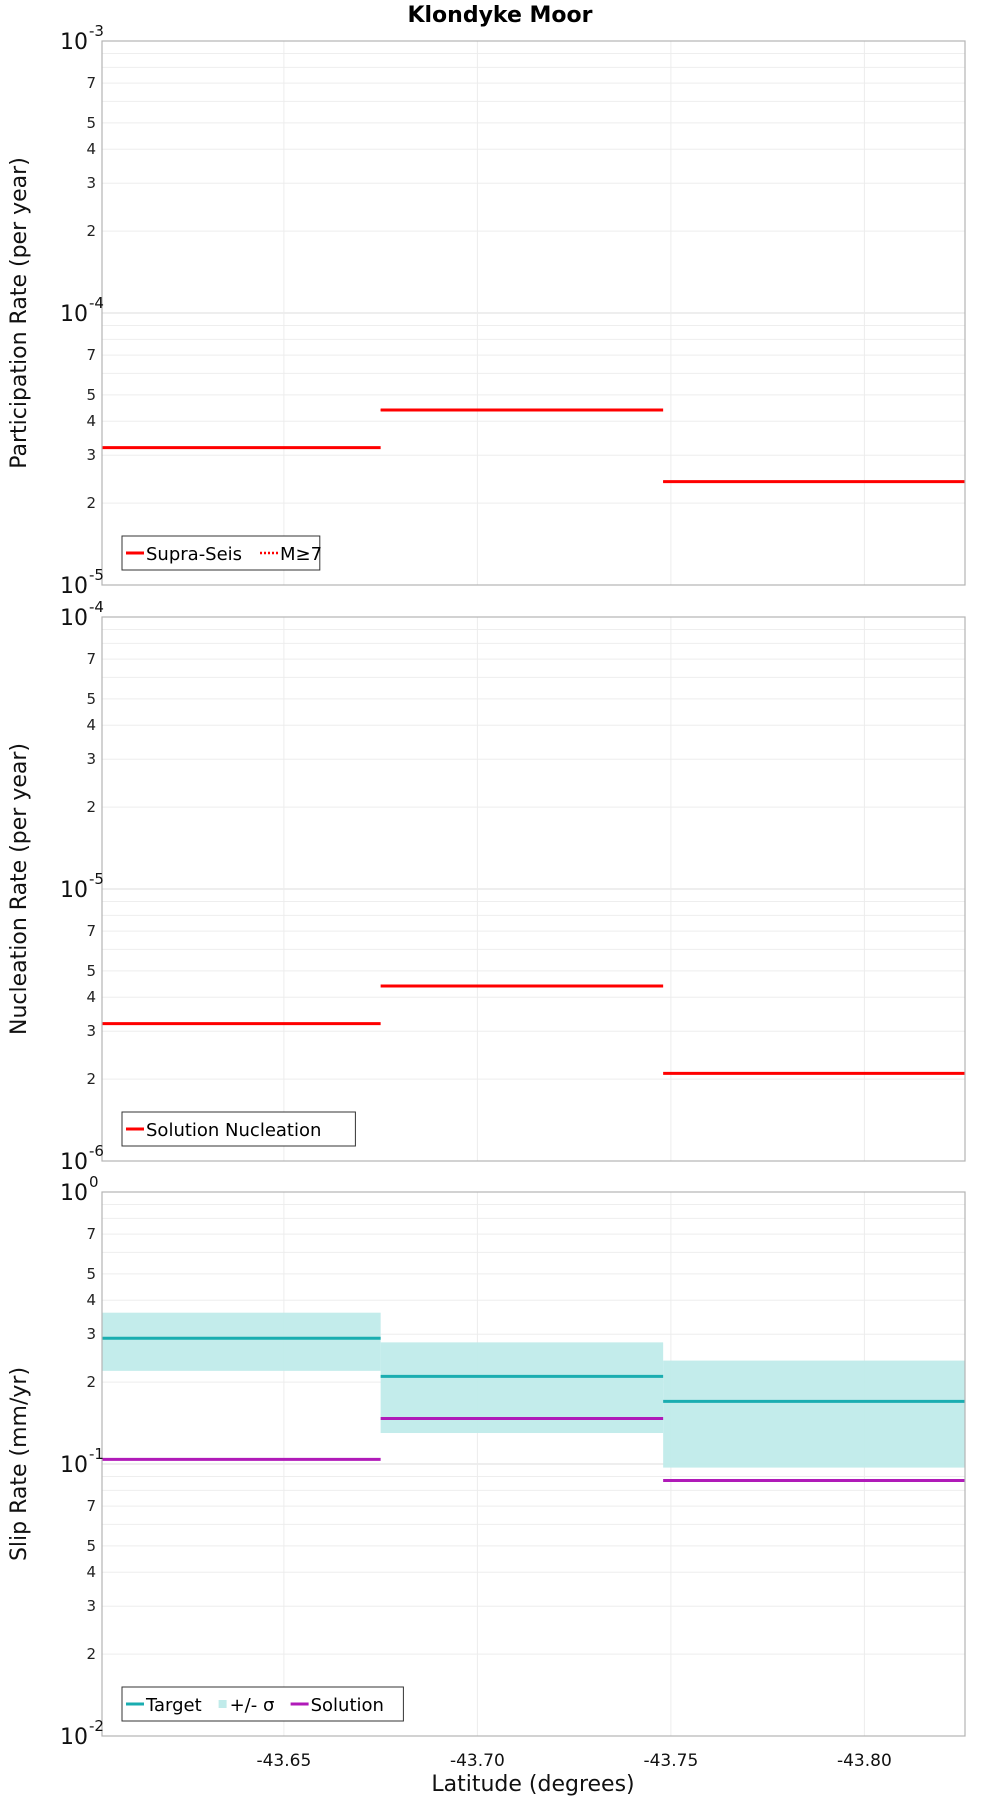 This screenshot has width=1000, height=1800. Describe the element at coordinates (532, 1784) in the screenshot. I see `x-axis-label: Latitude (degrees)` at that location.